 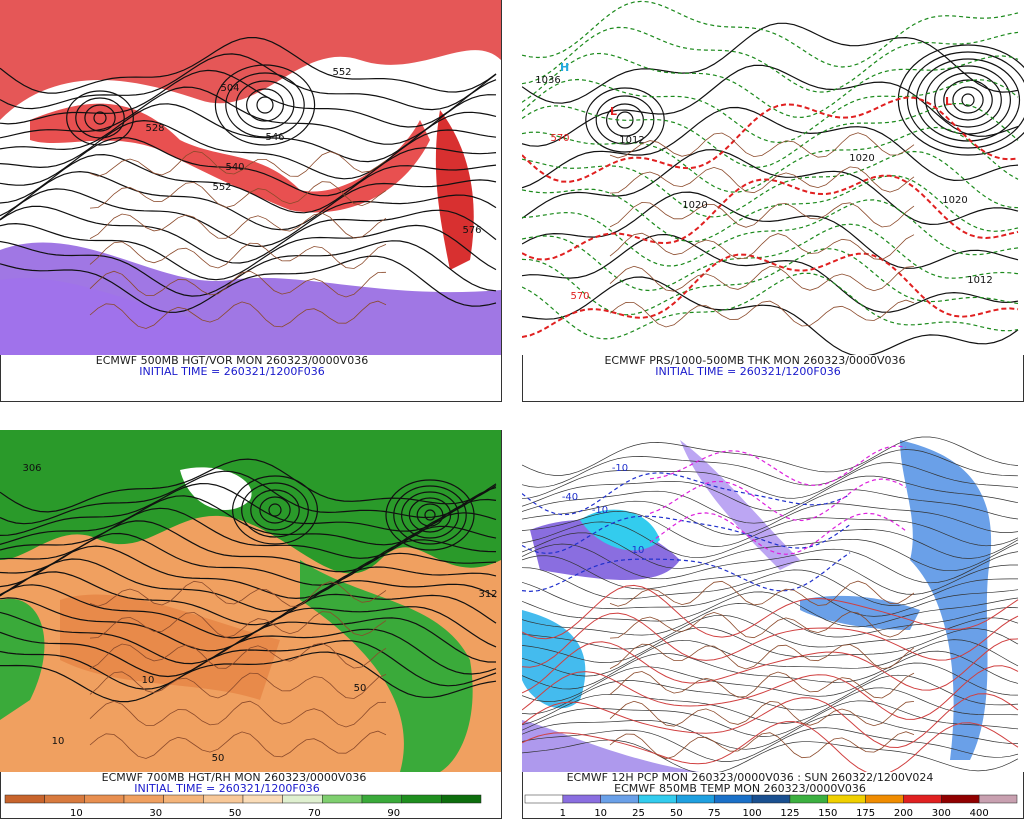 I want to click on colorbar-label: 1, so click(x=563, y=813).